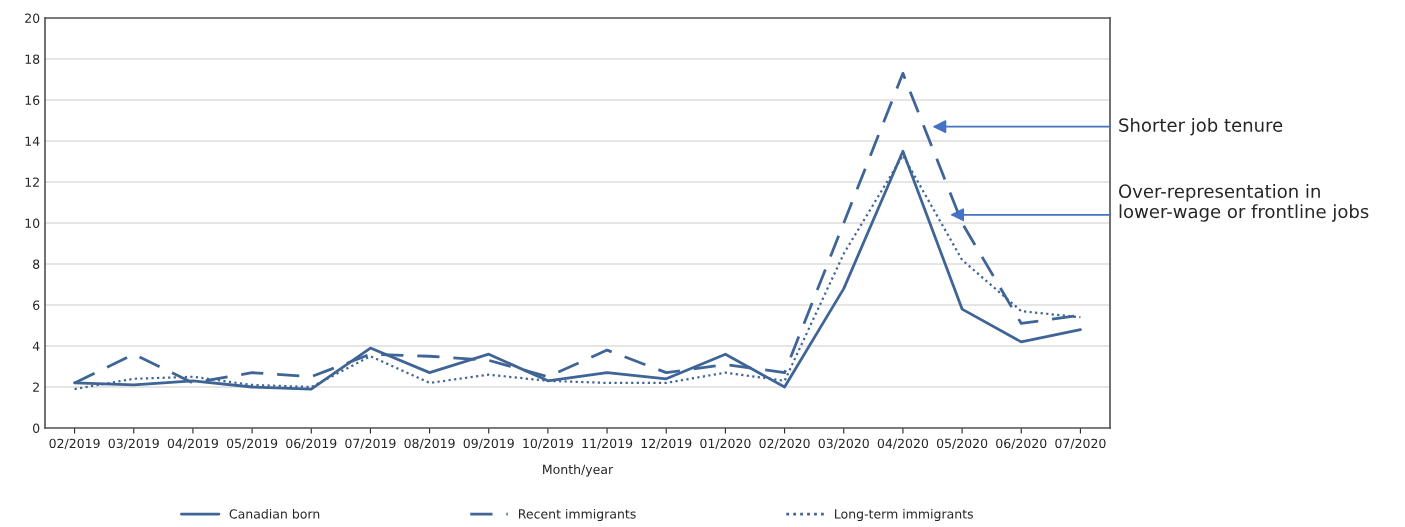  I want to click on x-tick-label: 02/2020, so click(784, 444).